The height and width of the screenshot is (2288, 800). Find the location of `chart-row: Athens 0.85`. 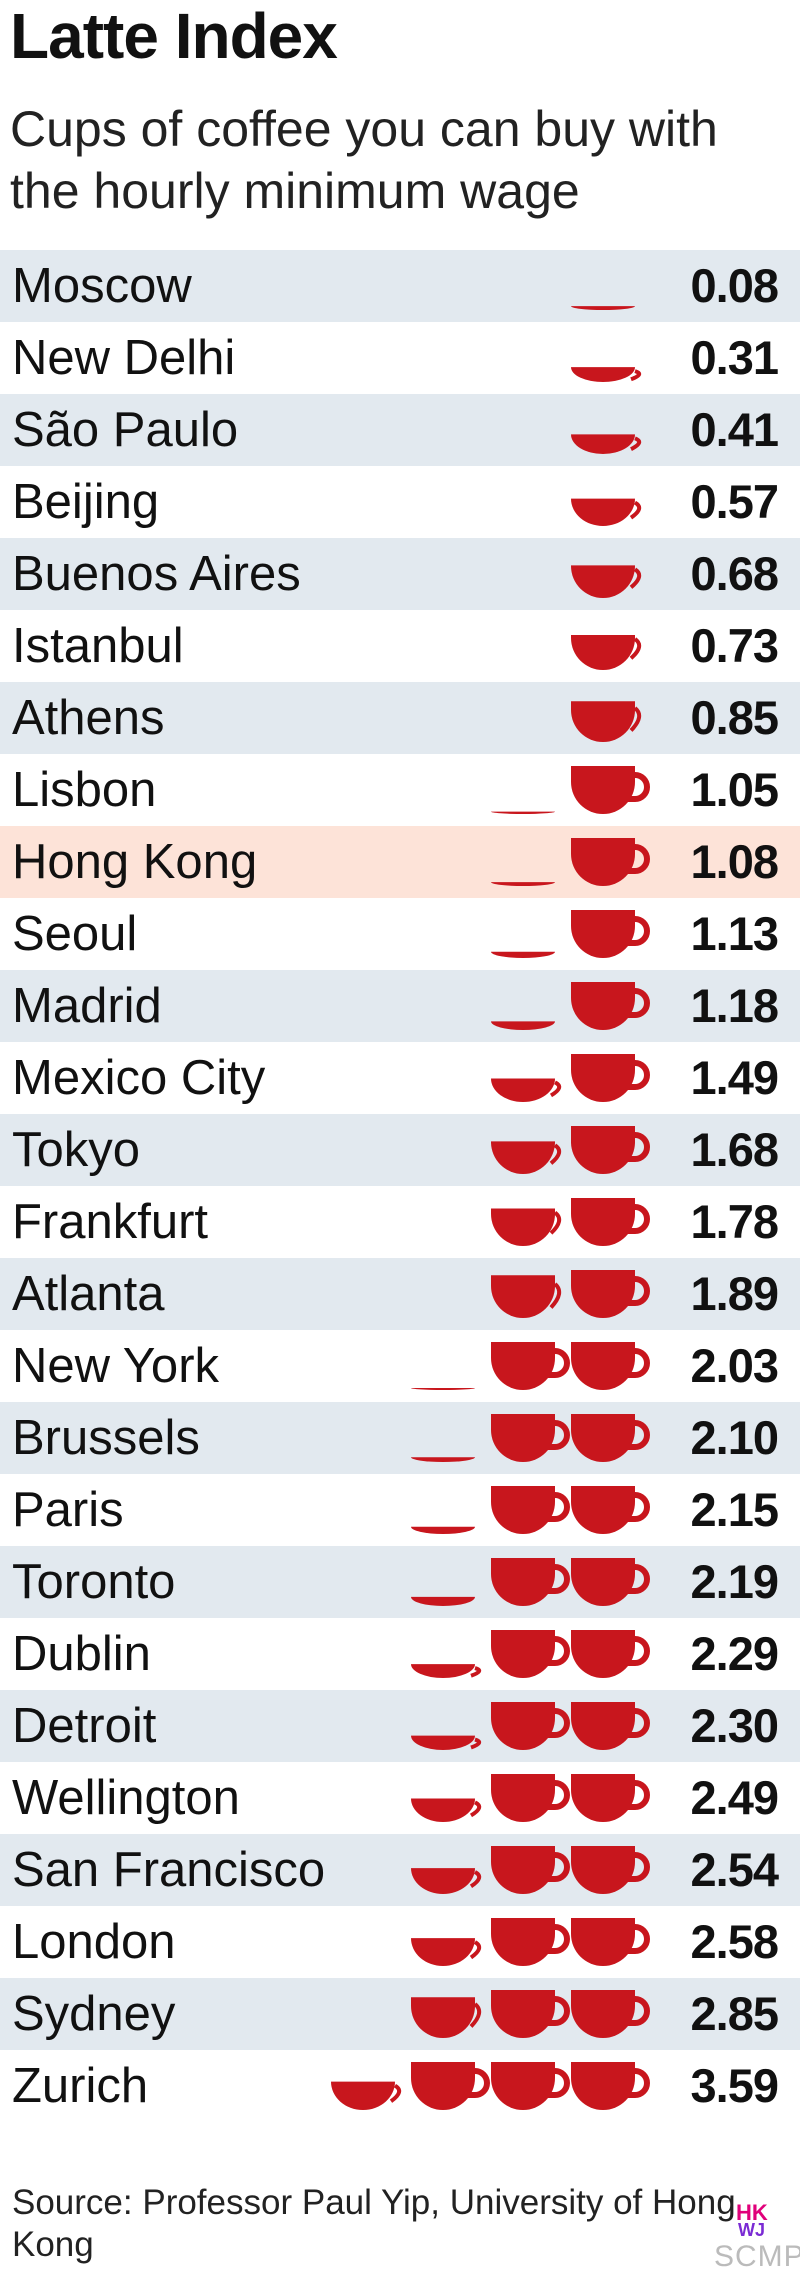

chart-row: Athens 0.85 is located at coordinates (400, 718).